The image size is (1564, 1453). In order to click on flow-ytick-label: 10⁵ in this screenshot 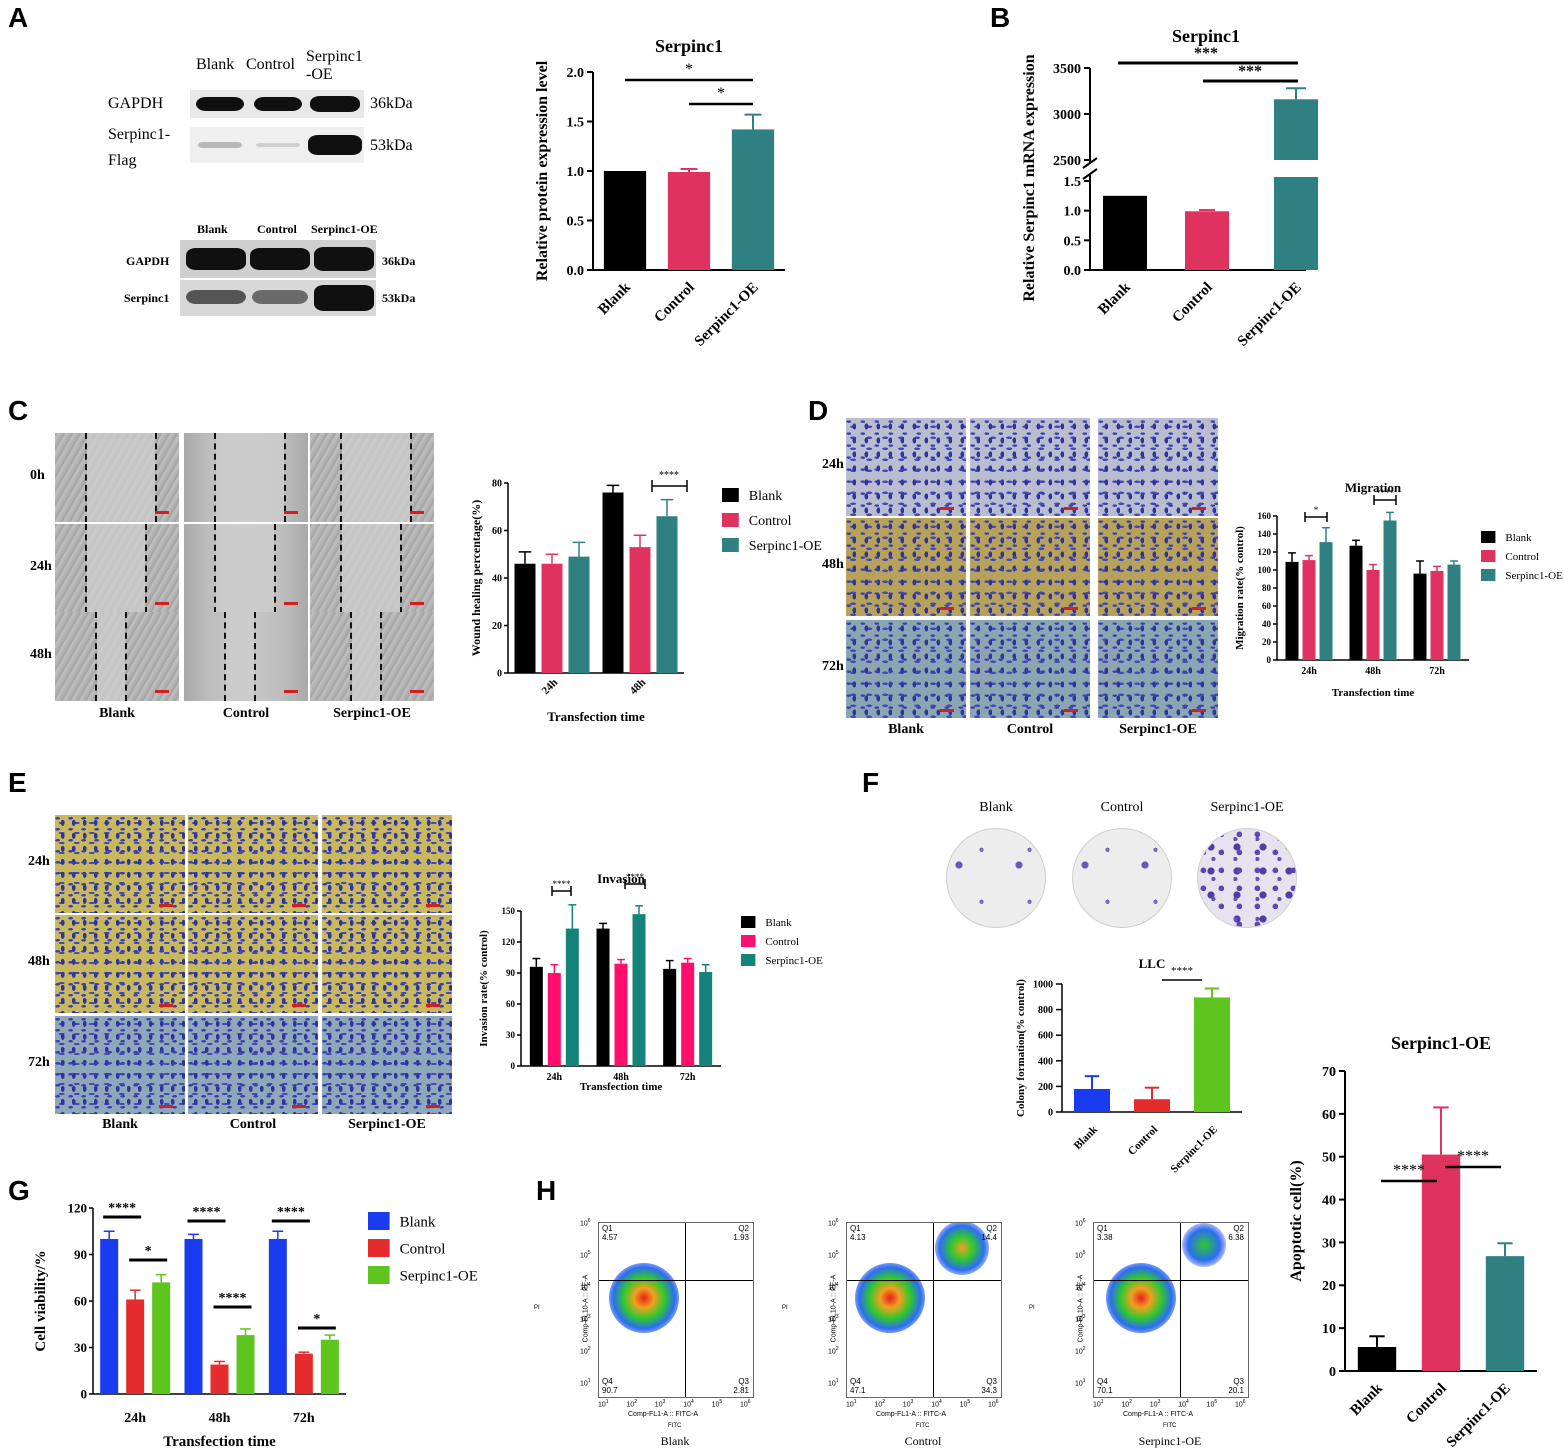, I will do `click(585, 1255)`.